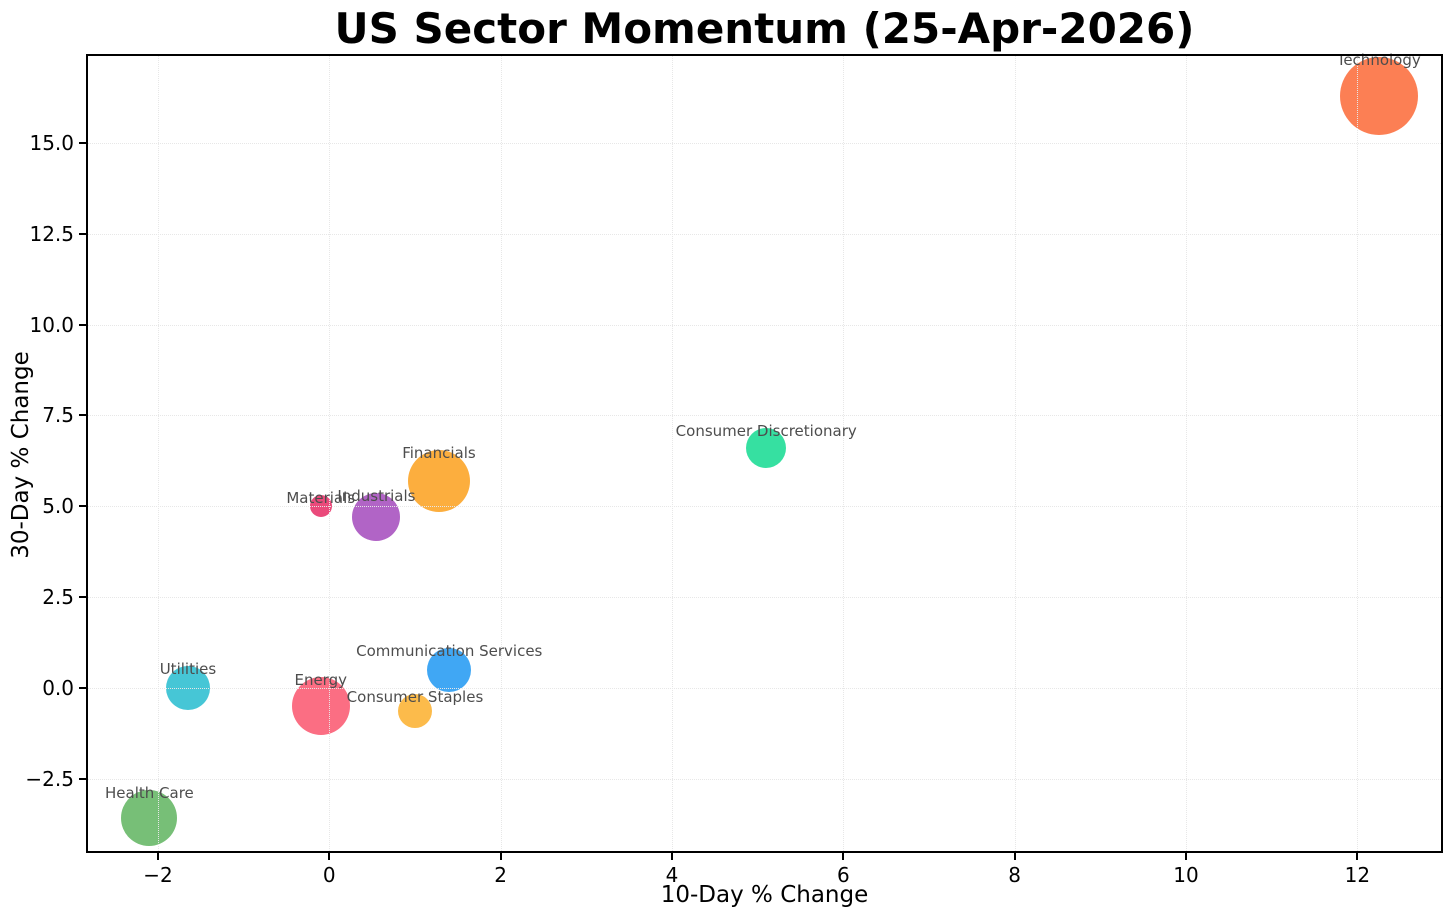  I want to click on x-tick-label: 8, so click(1015, 875).